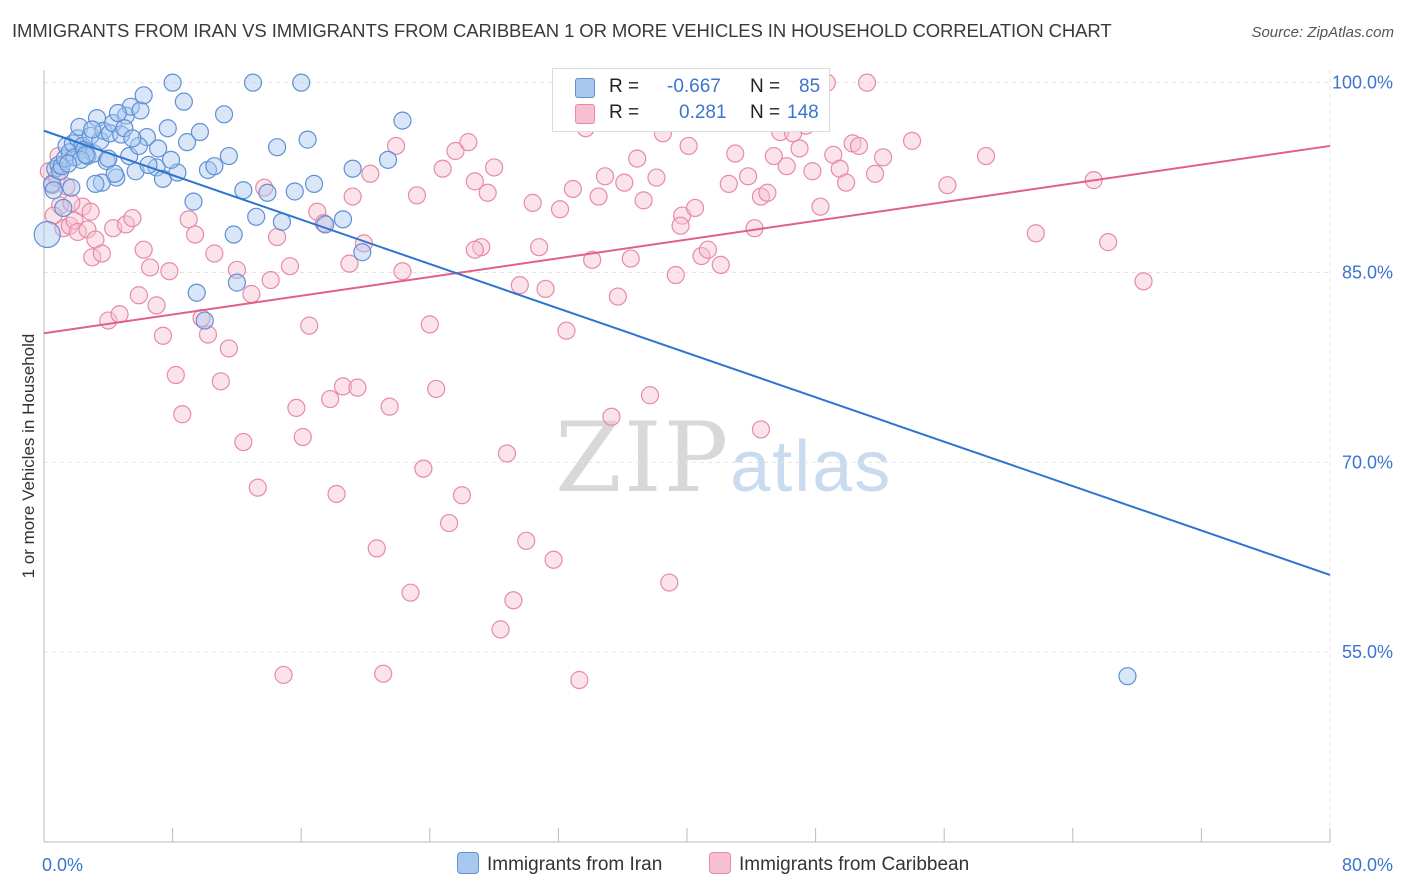 Image resolution: width=1406 pixels, height=892 pixels. I want to click on caribbean-legend-label: Immigrants from Caribbean, so click(854, 864).